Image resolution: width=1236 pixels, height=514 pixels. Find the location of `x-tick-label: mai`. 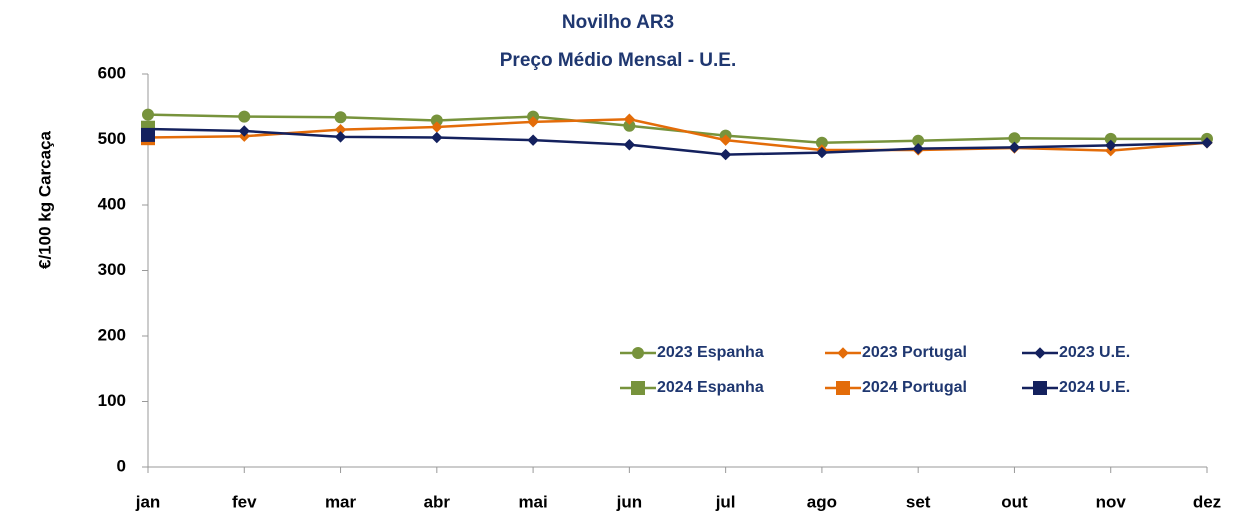

x-tick-label: mai is located at coordinates (532, 501).